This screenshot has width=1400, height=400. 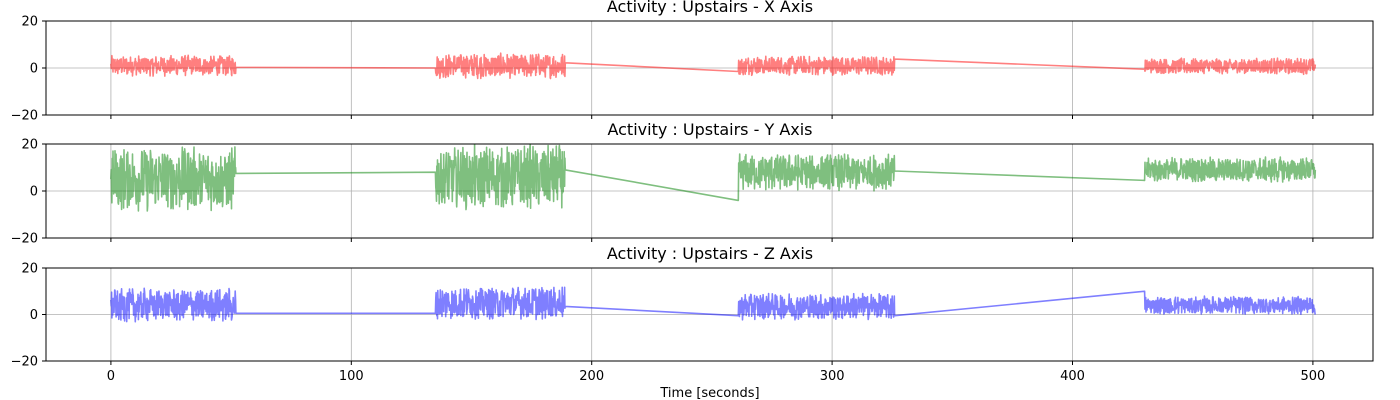 I want to click on subplot-title: Activity : Upstairs - Y Axis, so click(x=709, y=129).